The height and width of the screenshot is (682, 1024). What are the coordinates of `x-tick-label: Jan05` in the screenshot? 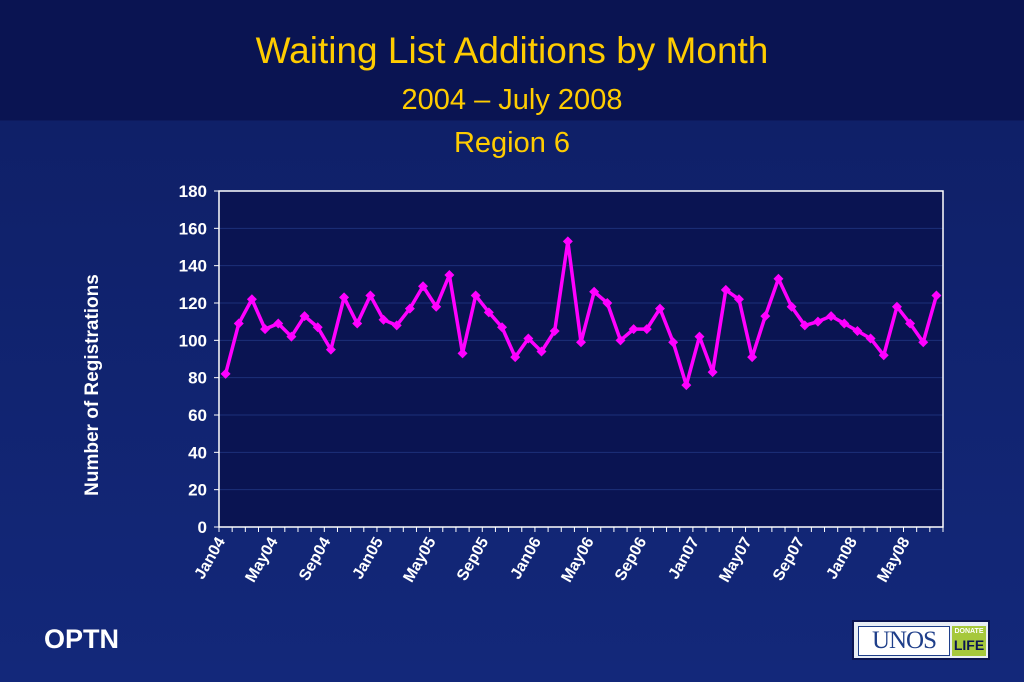 It's located at (368, 558).